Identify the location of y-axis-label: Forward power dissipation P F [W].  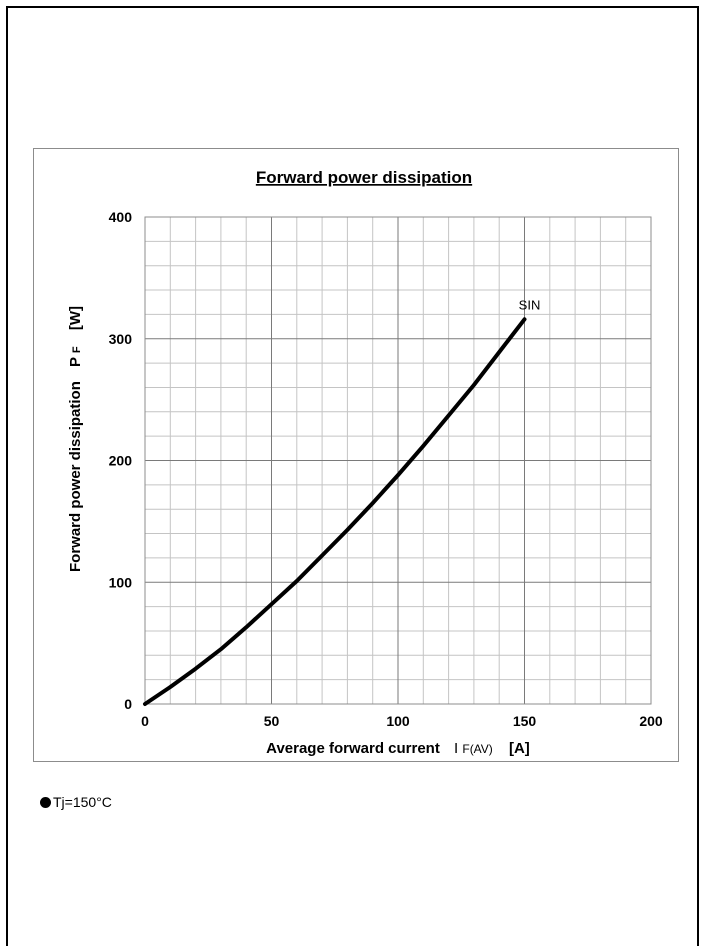
(75, 439).